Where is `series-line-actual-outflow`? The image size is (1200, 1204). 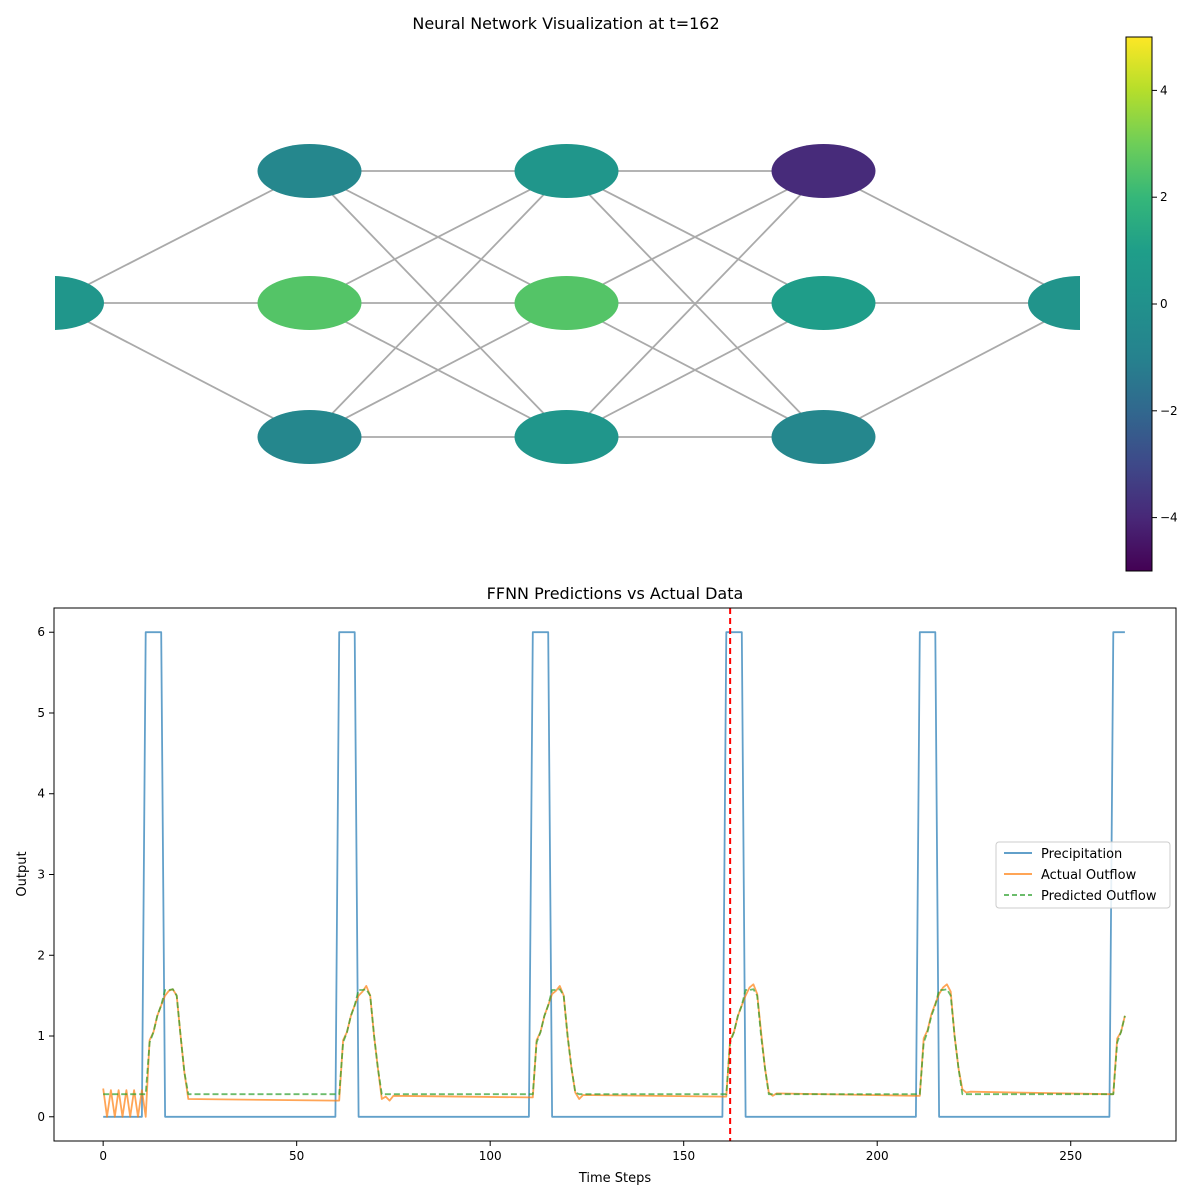 series-line-actual-outflow is located at coordinates (614, 1050).